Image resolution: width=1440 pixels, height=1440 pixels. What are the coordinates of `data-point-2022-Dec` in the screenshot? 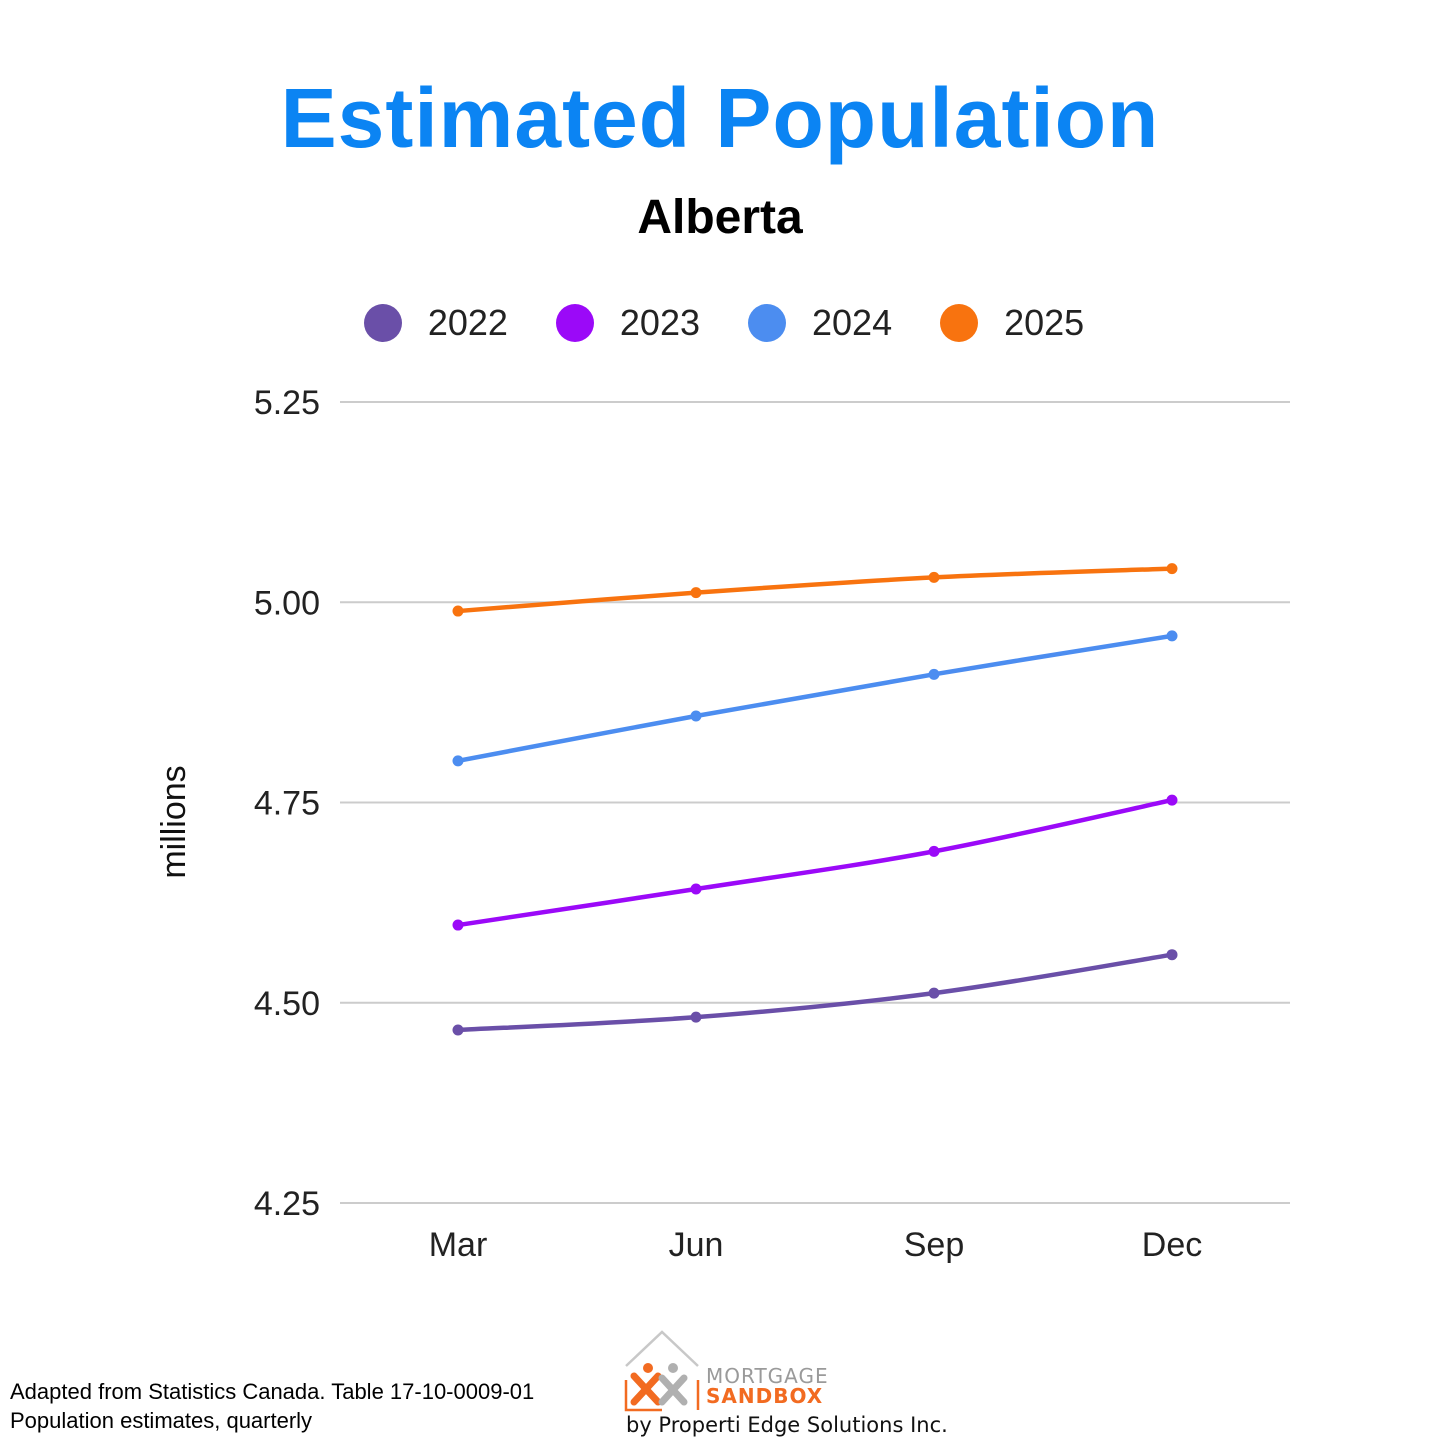 It's located at (1172, 955).